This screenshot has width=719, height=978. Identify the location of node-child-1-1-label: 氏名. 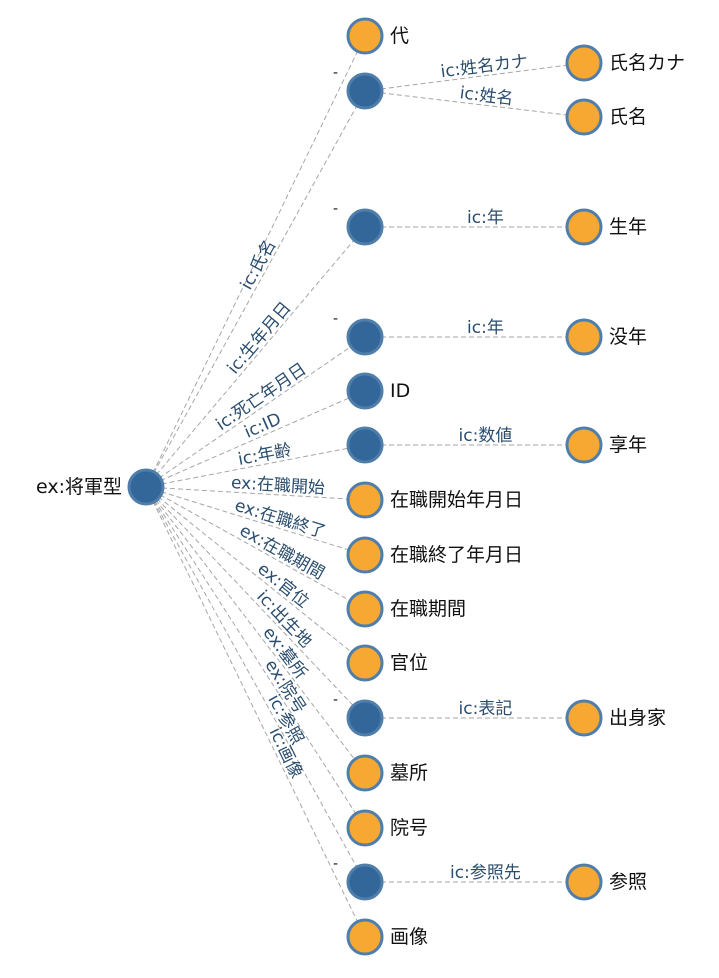
(628, 117).